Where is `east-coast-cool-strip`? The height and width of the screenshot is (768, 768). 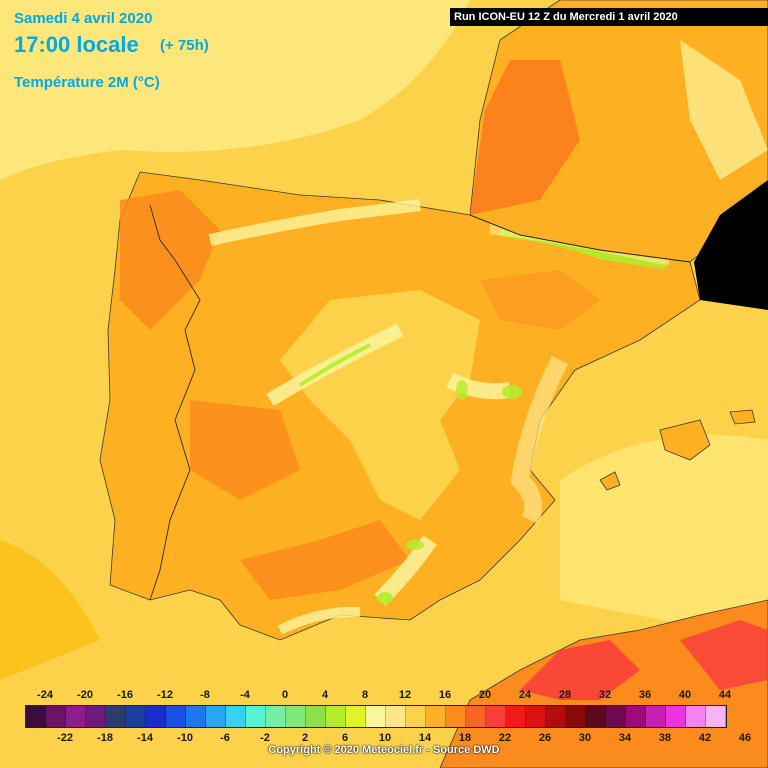
east-coast-cool-strip is located at coordinates (539, 440).